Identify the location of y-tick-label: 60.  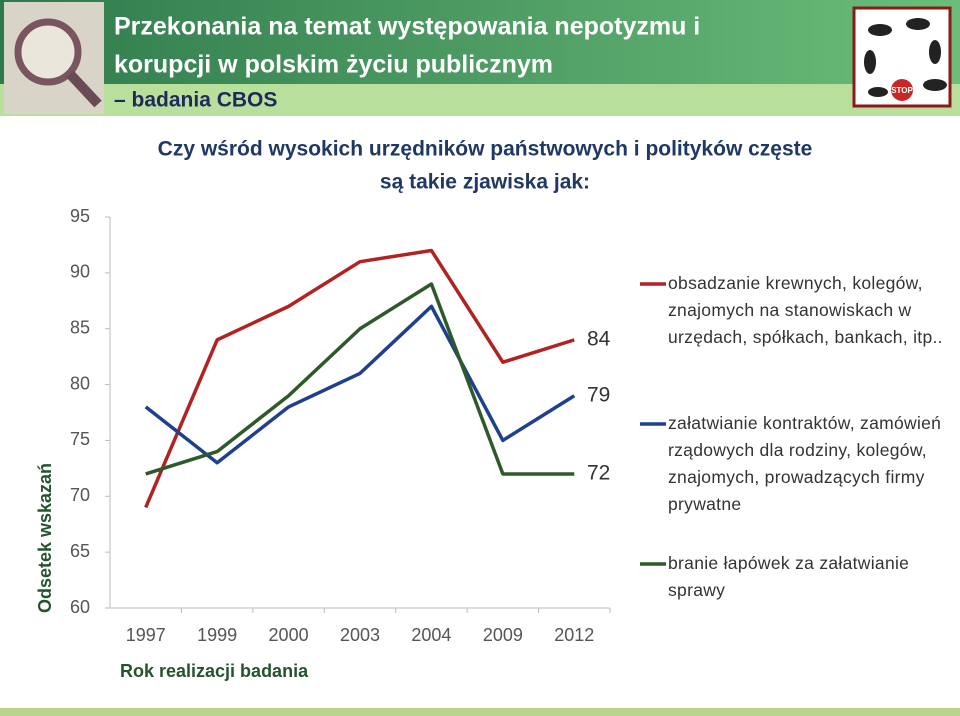
(80, 607).